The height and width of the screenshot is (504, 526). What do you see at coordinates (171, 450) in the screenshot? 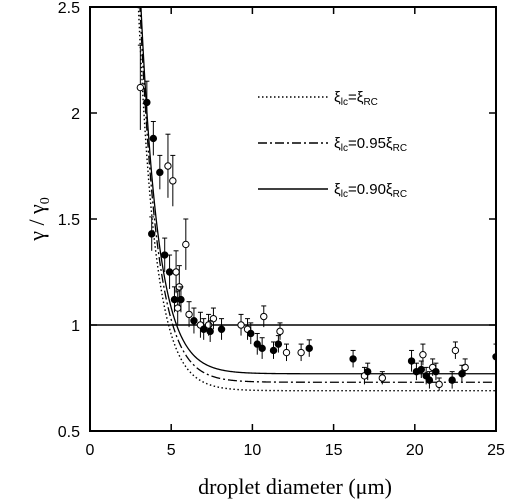
I see `x-tick-label: 5` at bounding box center [171, 450].